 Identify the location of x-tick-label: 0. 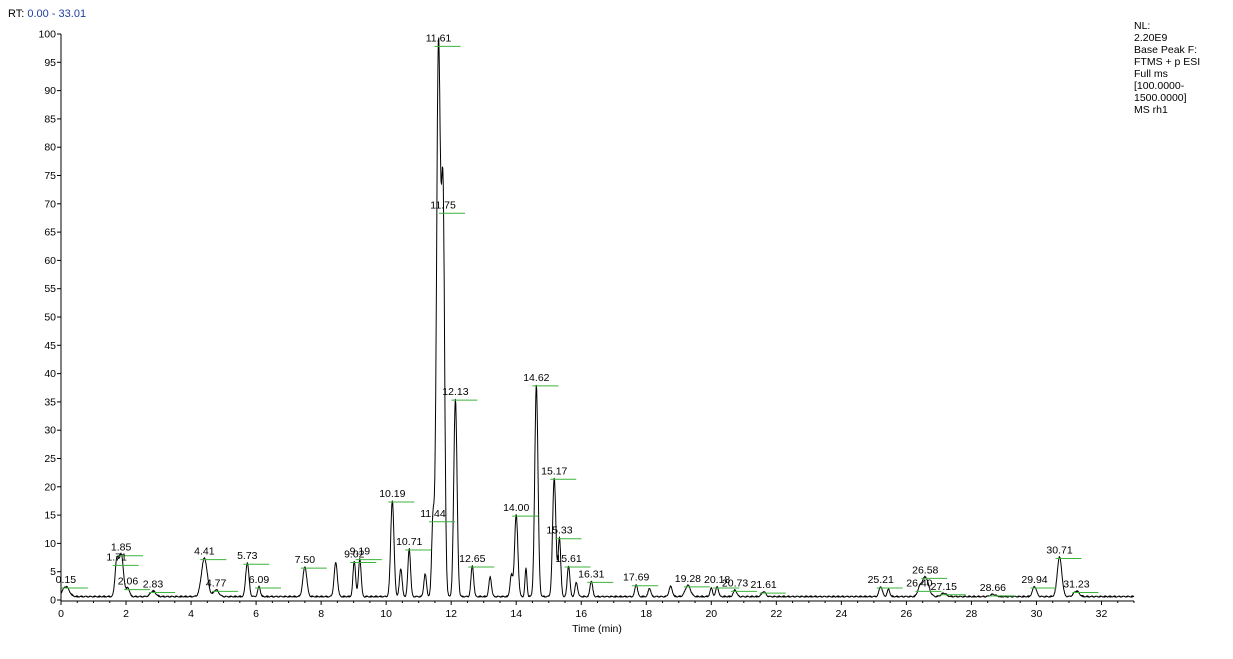
(61, 614).